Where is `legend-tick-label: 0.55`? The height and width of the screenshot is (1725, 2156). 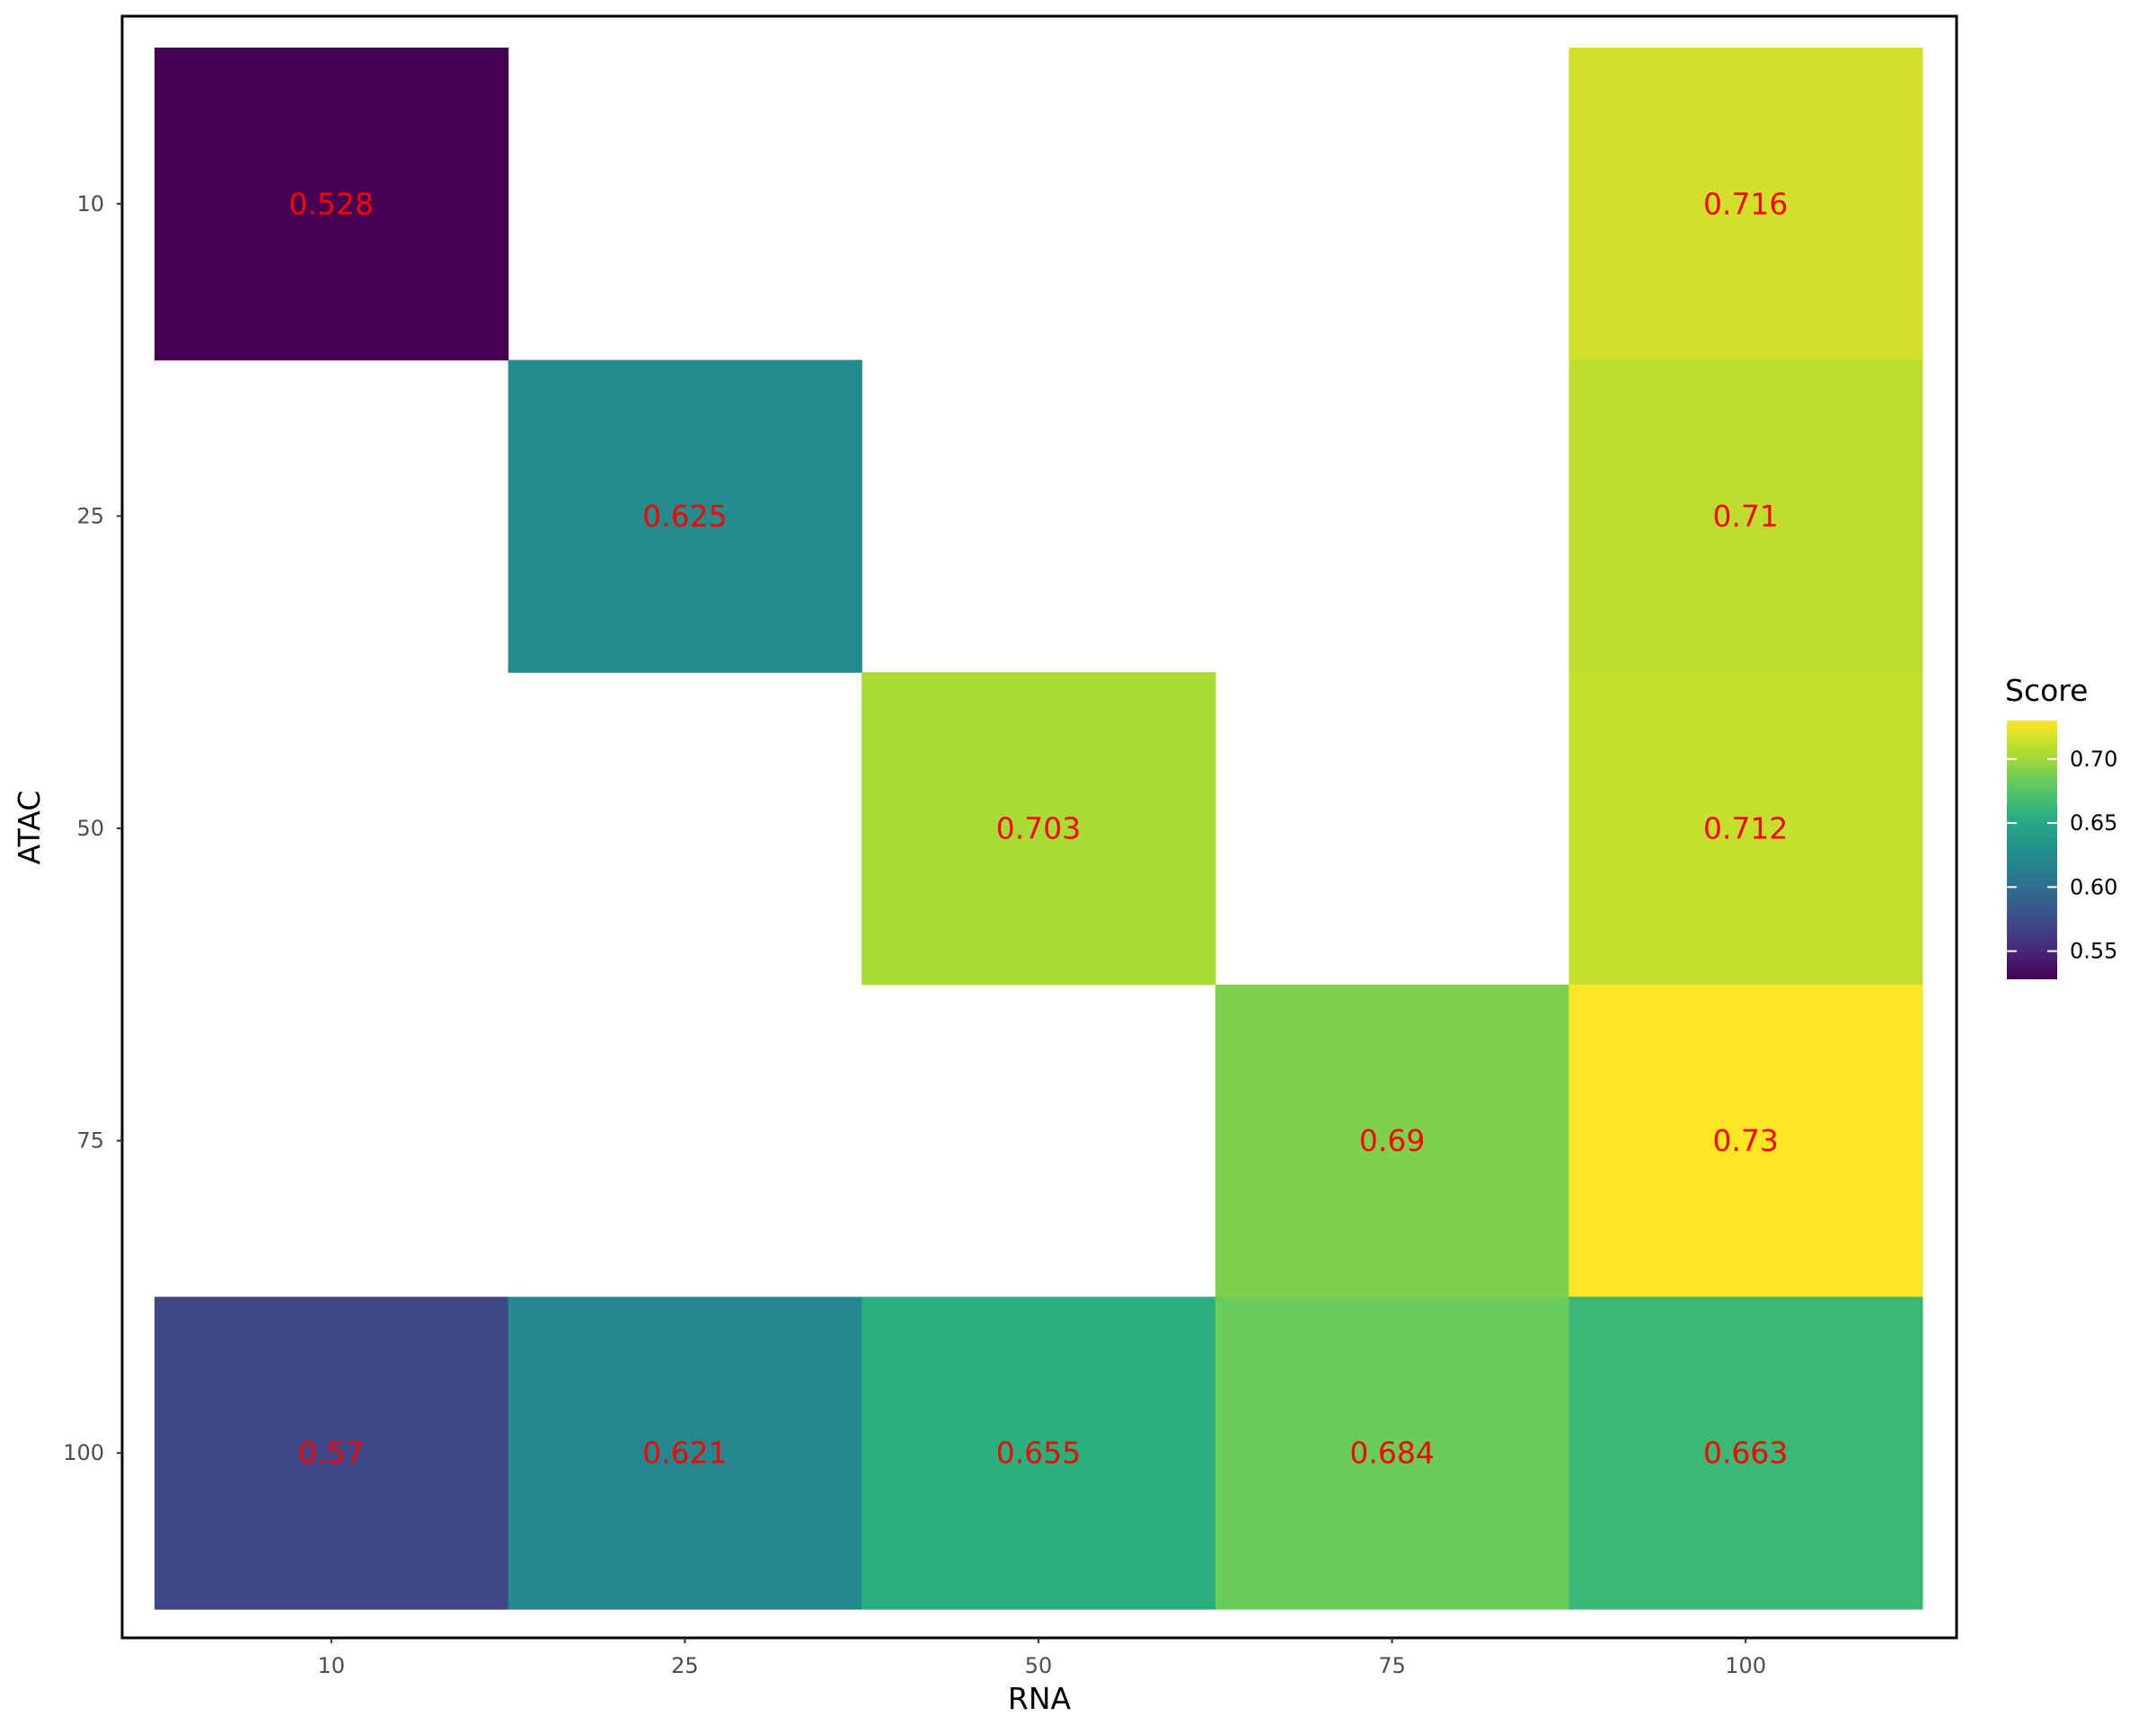
legend-tick-label: 0.55 is located at coordinates (2093, 951).